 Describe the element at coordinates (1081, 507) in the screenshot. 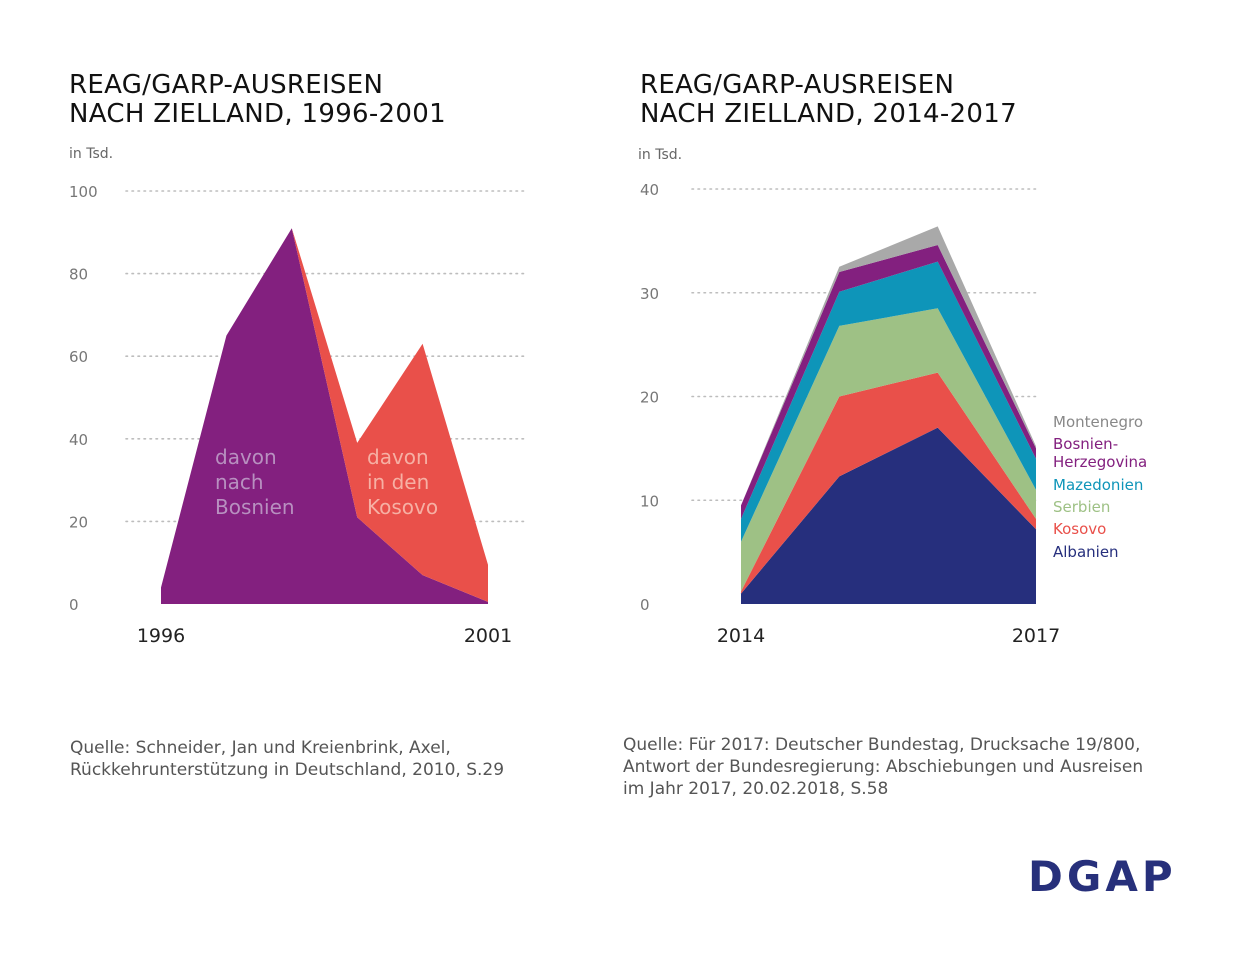

I see `legend-label-2: Serbien` at that location.